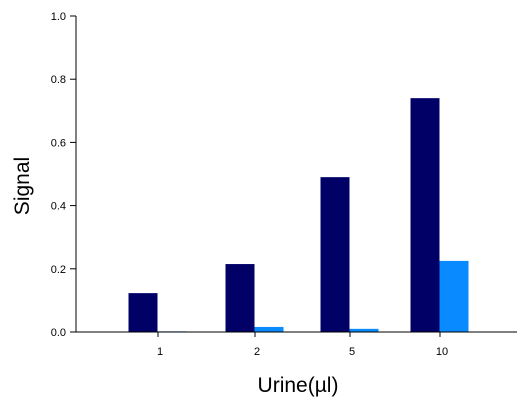 The width and height of the screenshot is (517, 398). Describe the element at coordinates (58, 143) in the screenshot. I see `y-tick-label: 0.6` at that location.